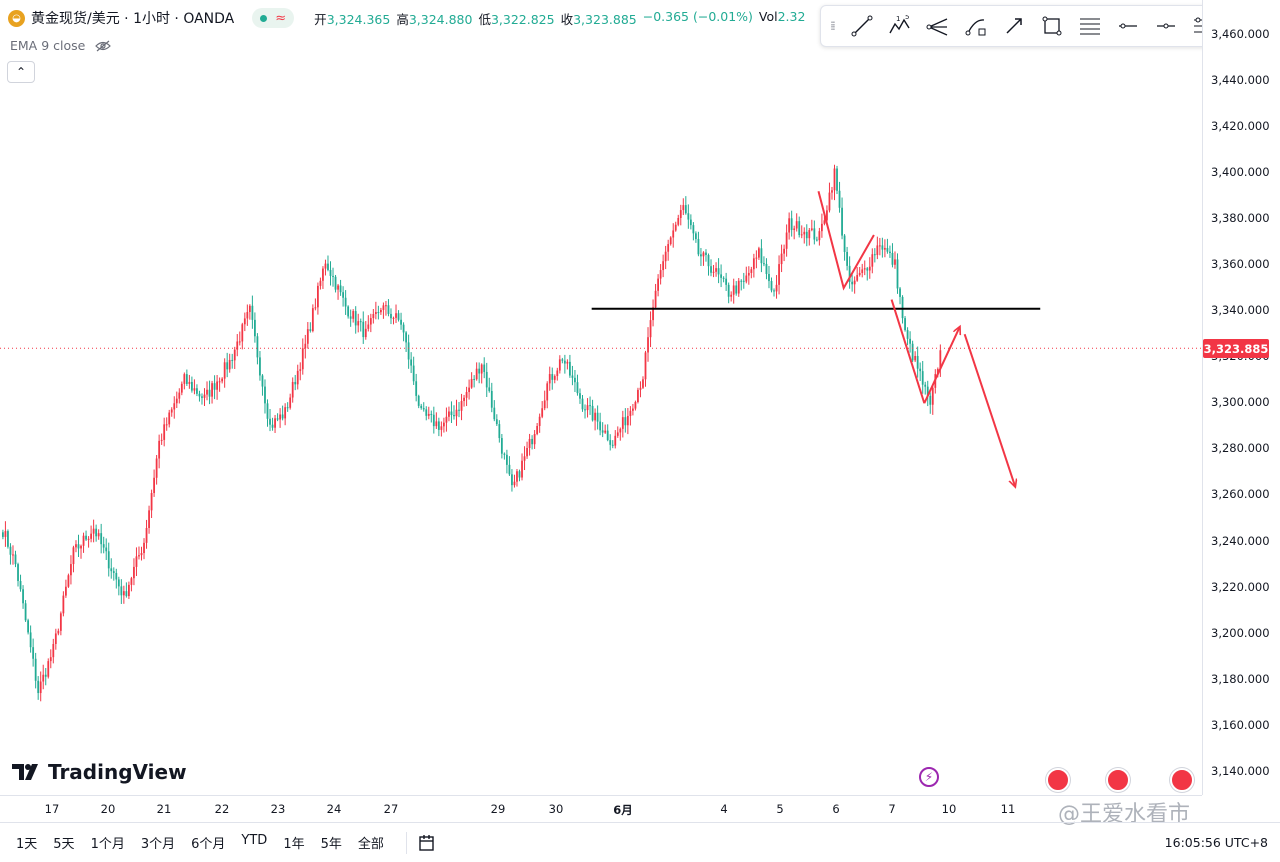 The image size is (1280, 862). Describe the element at coordinates (107, 844) in the screenshot. I see `range-button: 1个月` at that location.